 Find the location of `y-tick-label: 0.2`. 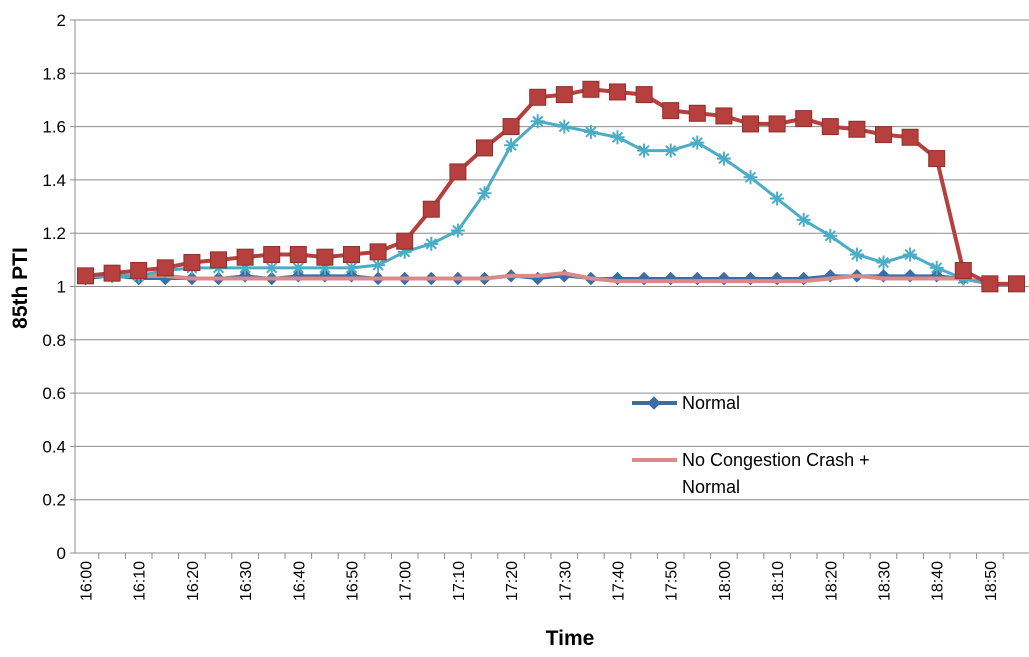

y-tick-label: 0.2 is located at coordinates (54, 500).